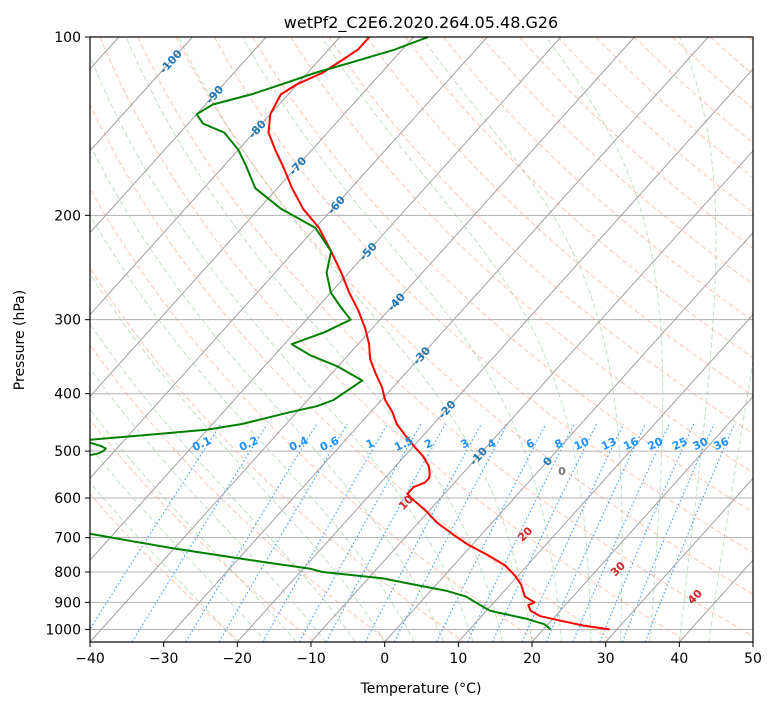  Describe the element at coordinates (421, 23) in the screenshot. I see `chart-title: wetPf2_C2E6.2020.264.05.48.G26` at that location.